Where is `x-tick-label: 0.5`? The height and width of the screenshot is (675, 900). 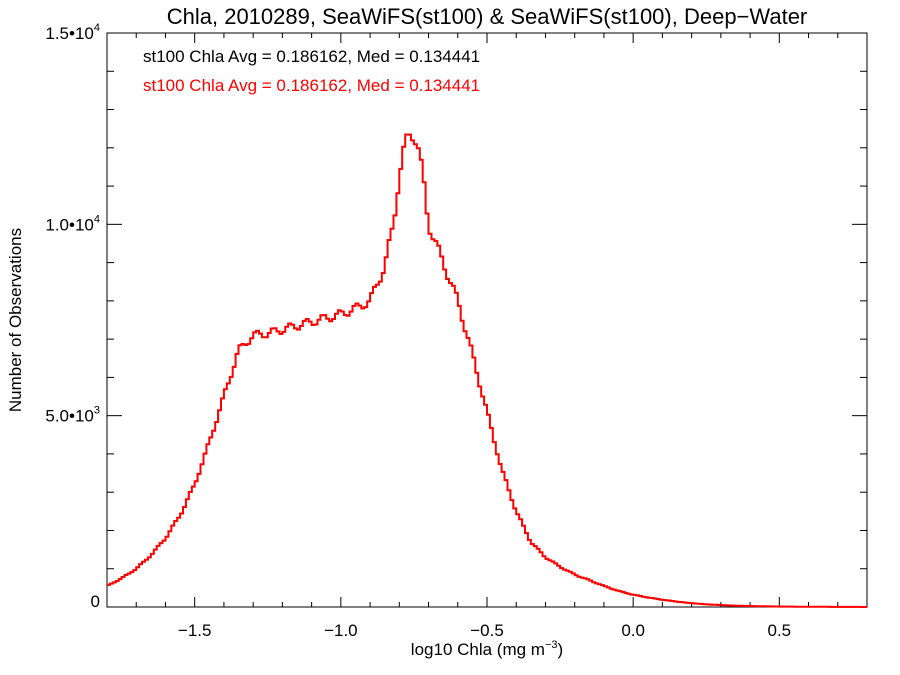
x-tick-label: 0.5 is located at coordinates (779, 630).